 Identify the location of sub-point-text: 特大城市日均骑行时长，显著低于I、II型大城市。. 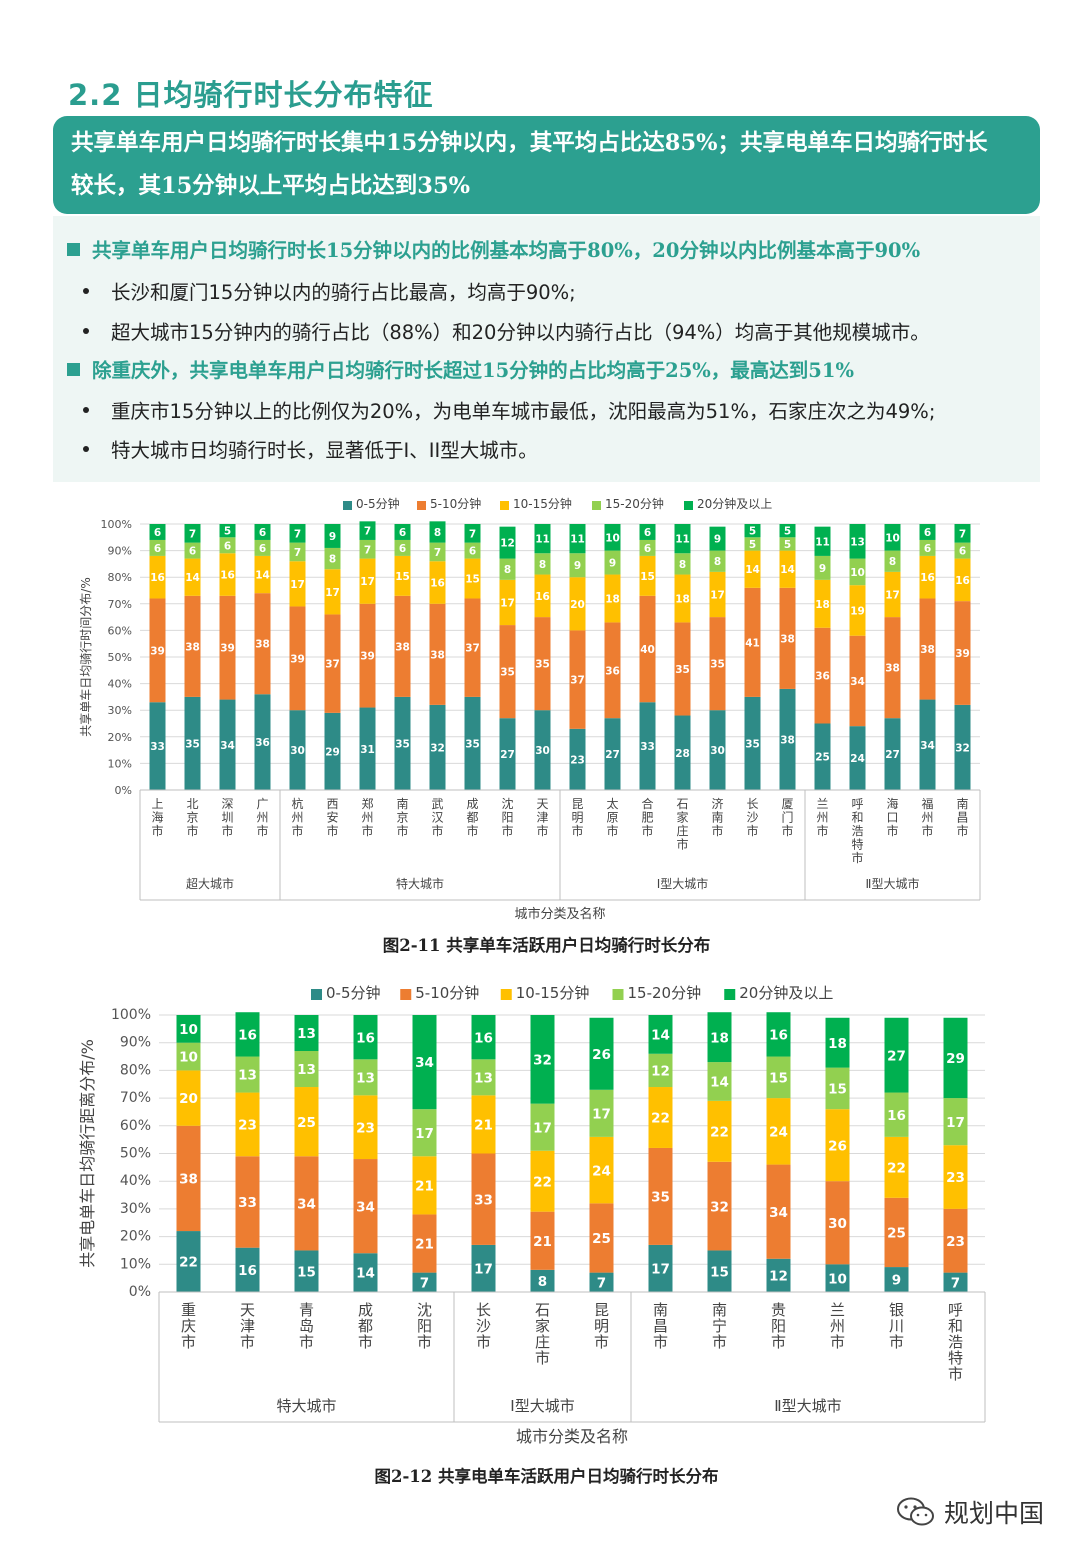
(324, 450).